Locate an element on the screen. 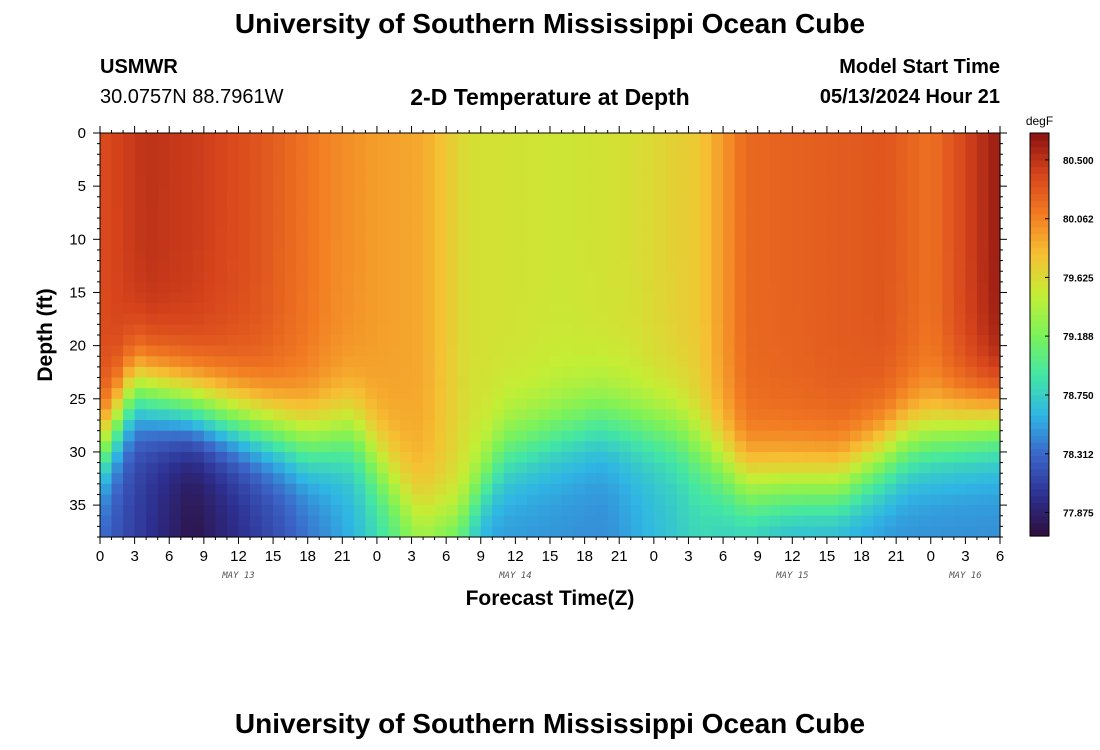 The image size is (1100, 750). colorbar-unit: degF is located at coordinates (1039, 121).